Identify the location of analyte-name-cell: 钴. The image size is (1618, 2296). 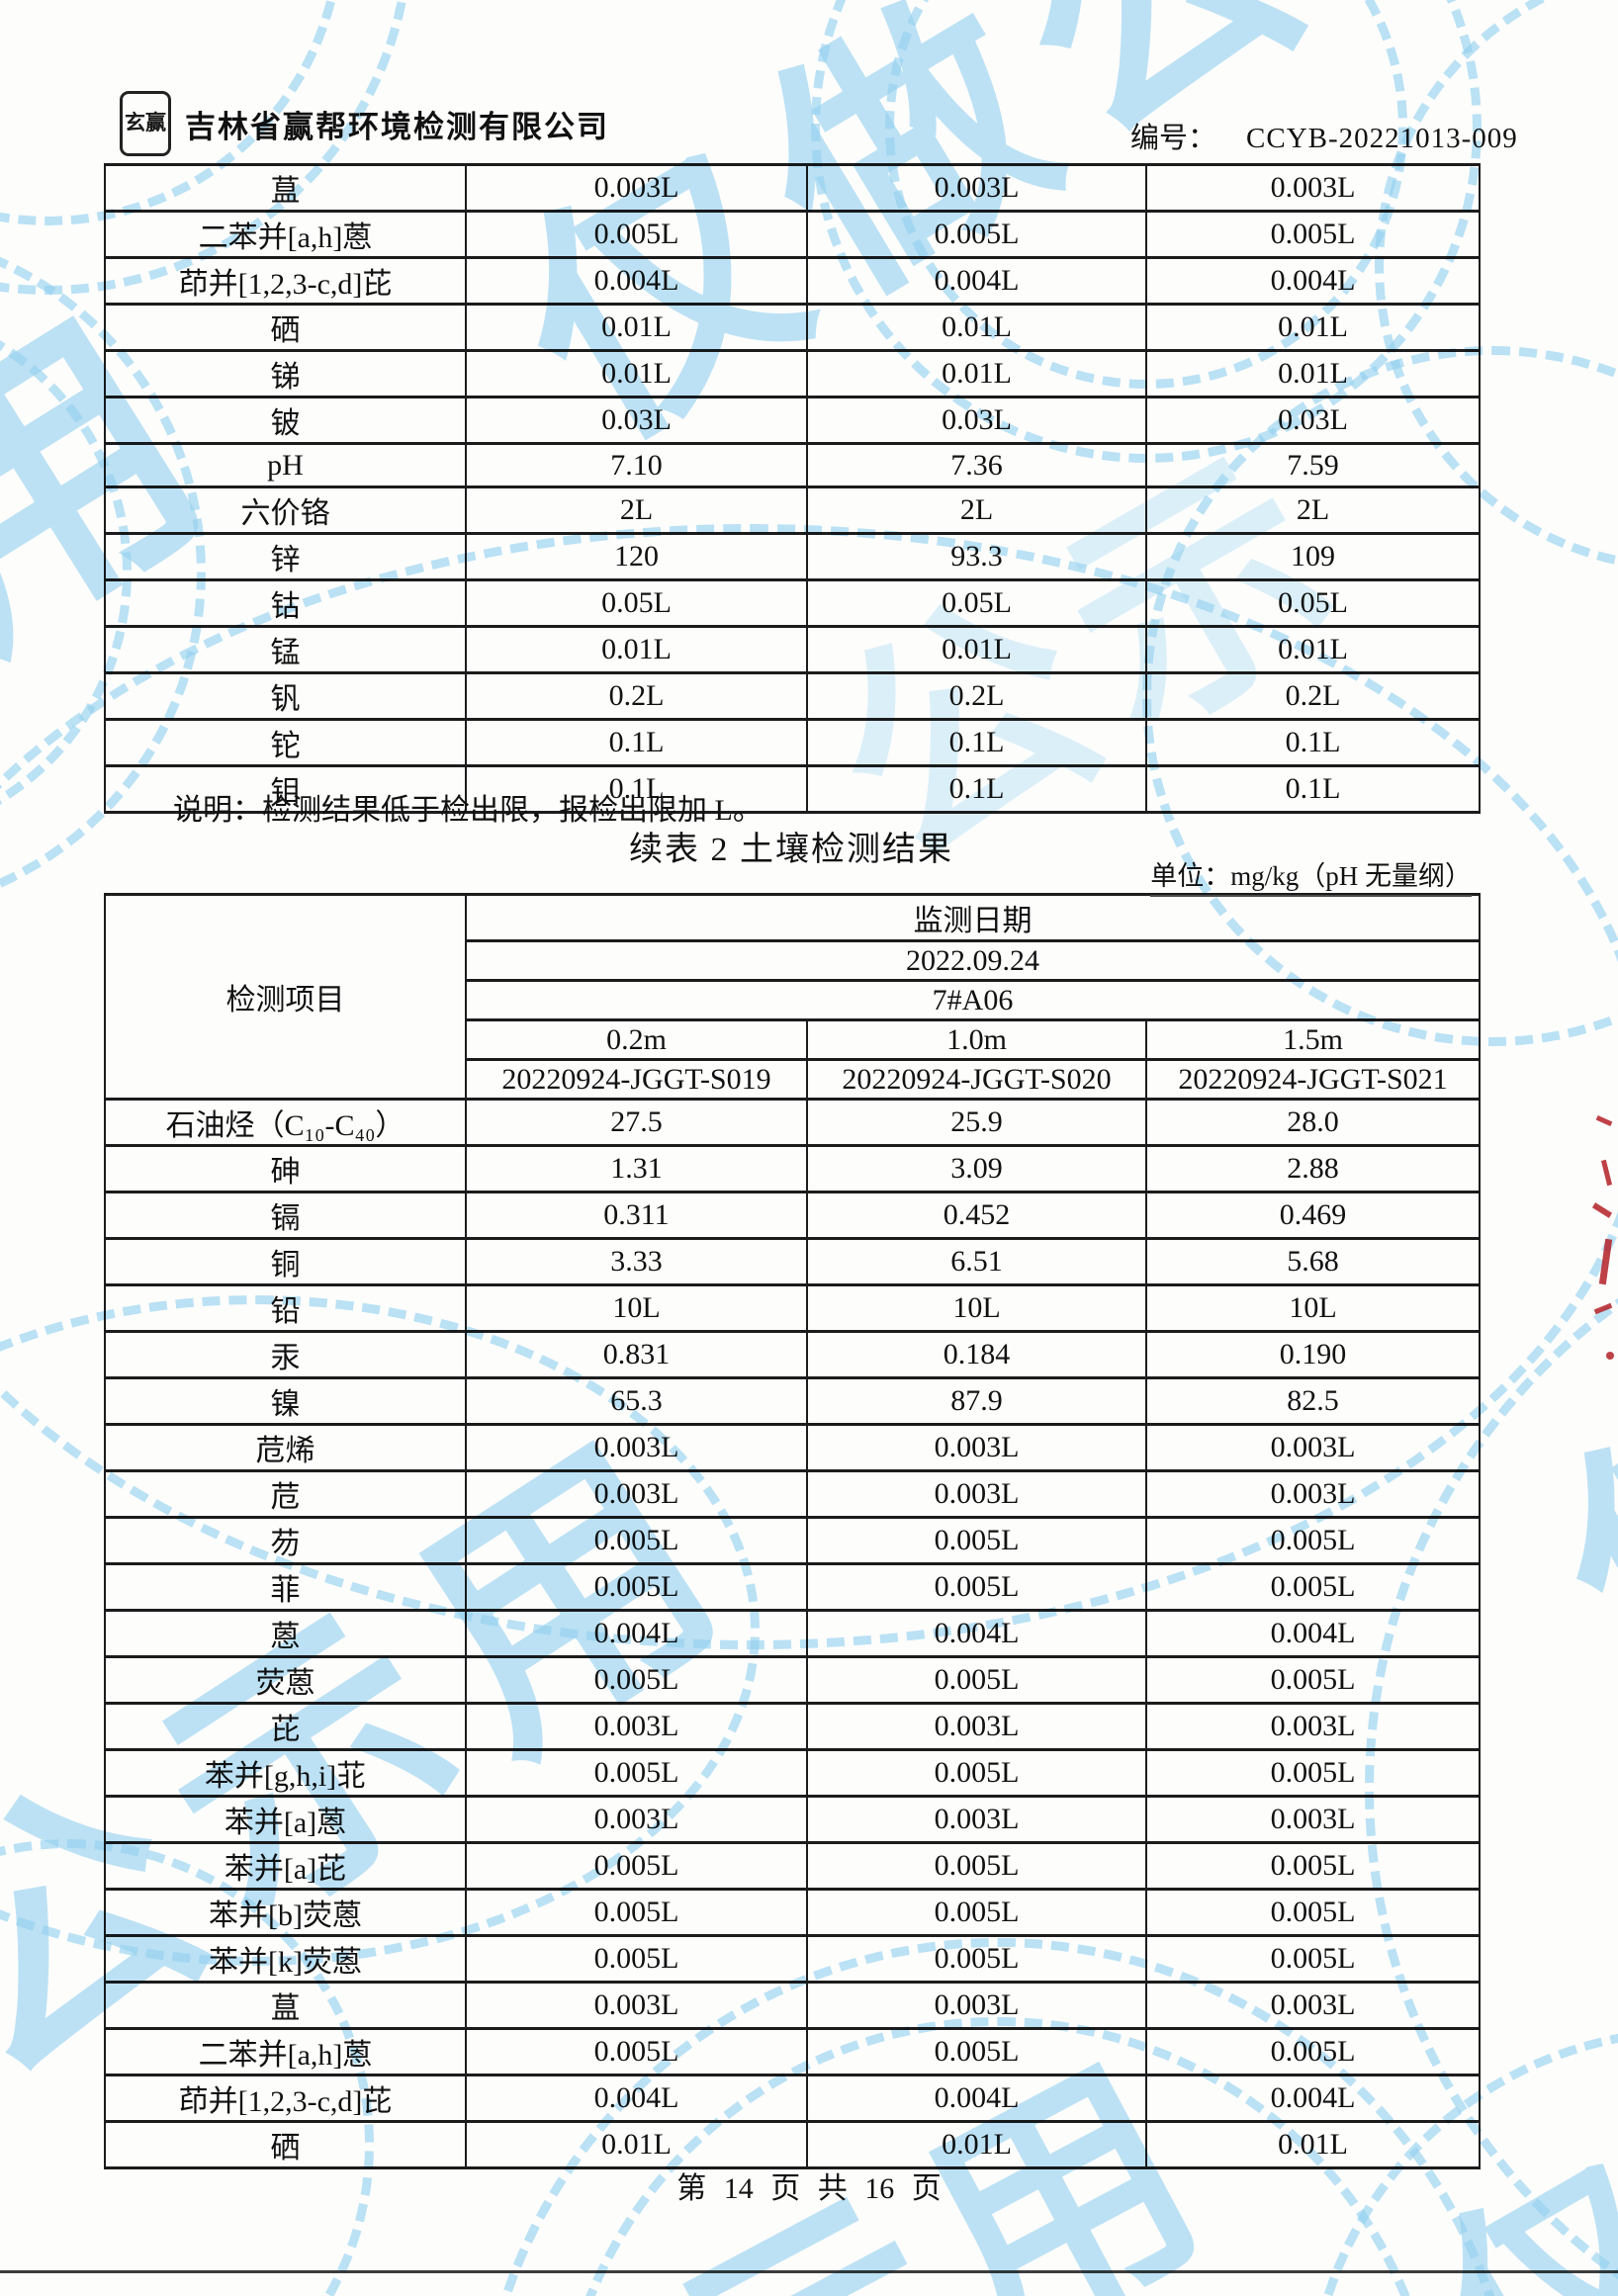
(285, 603).